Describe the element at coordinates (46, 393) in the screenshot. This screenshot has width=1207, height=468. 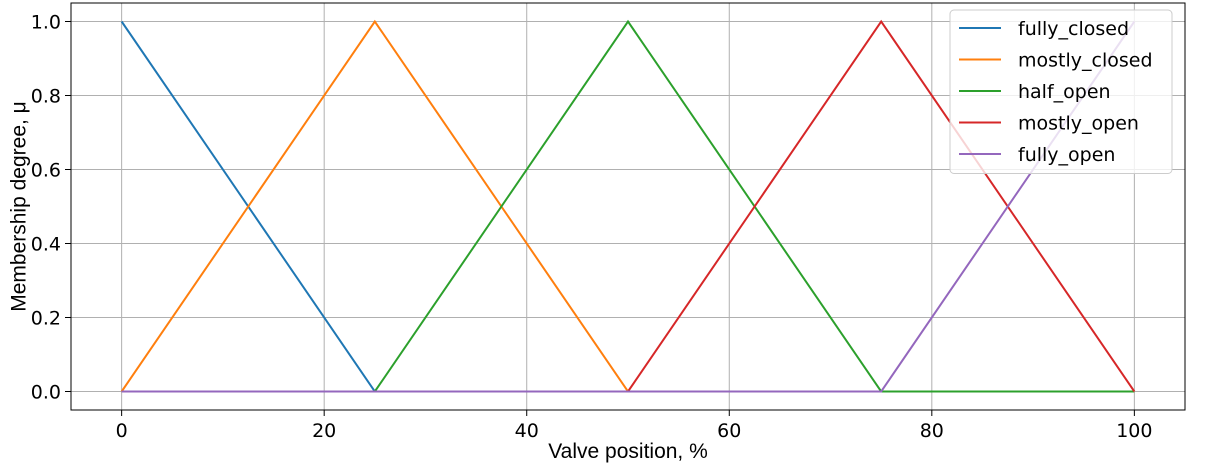
I see `y-tick-label: 0.0` at that location.